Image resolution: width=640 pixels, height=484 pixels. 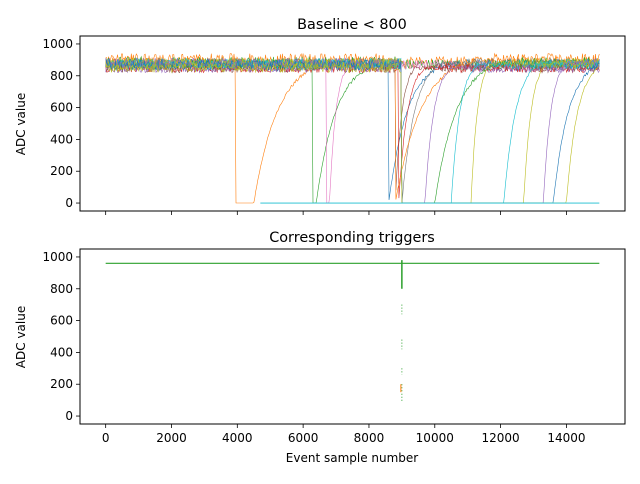 I want to click on top-chart-title: Baseline < 800, so click(x=352, y=25).